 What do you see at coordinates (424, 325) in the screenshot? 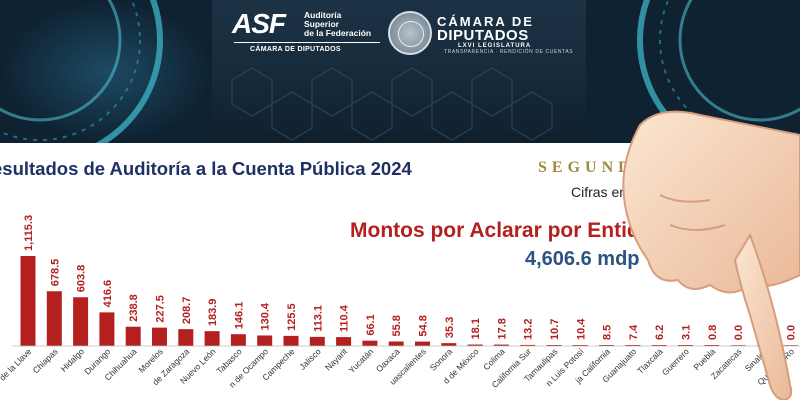
I see `value-label-15: 54.8` at bounding box center [424, 325].